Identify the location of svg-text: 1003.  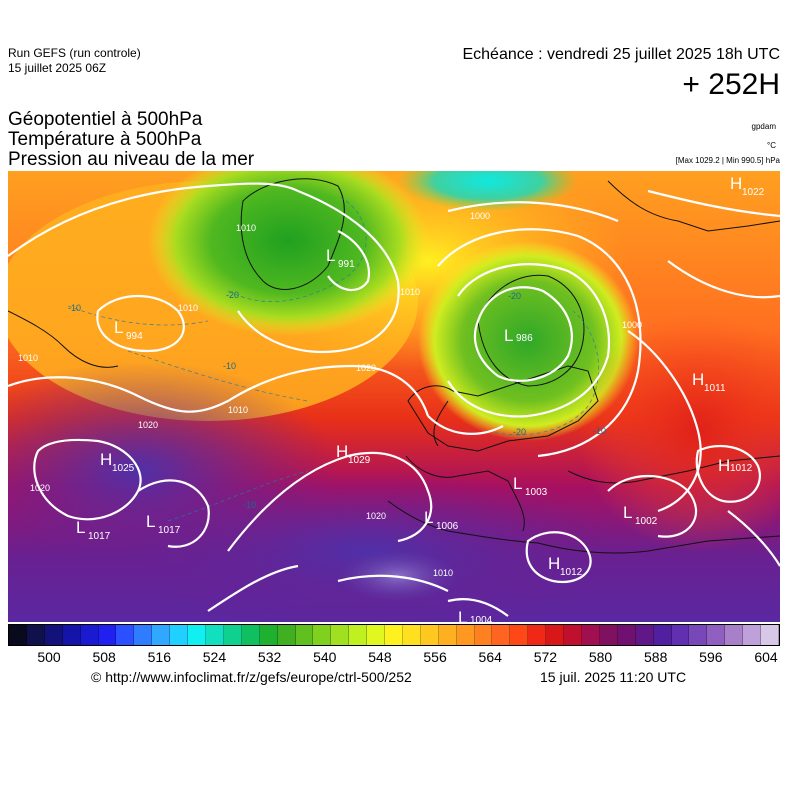
(536, 492).